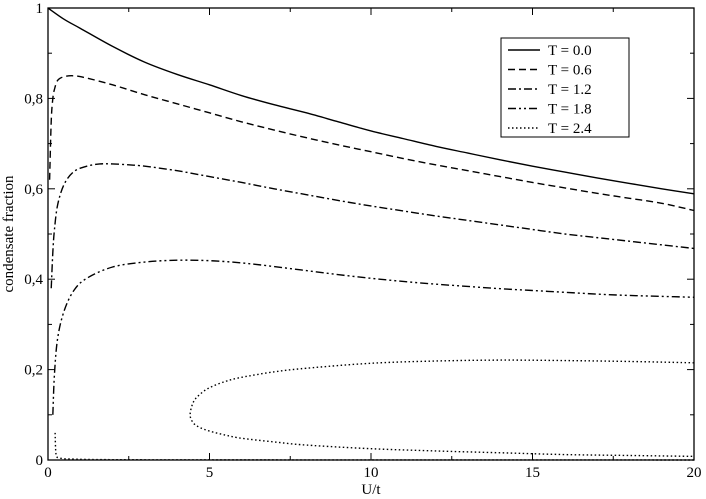 This screenshot has width=706, height=499. I want to click on y-axis-label: condensate fraction, so click(9, 234).